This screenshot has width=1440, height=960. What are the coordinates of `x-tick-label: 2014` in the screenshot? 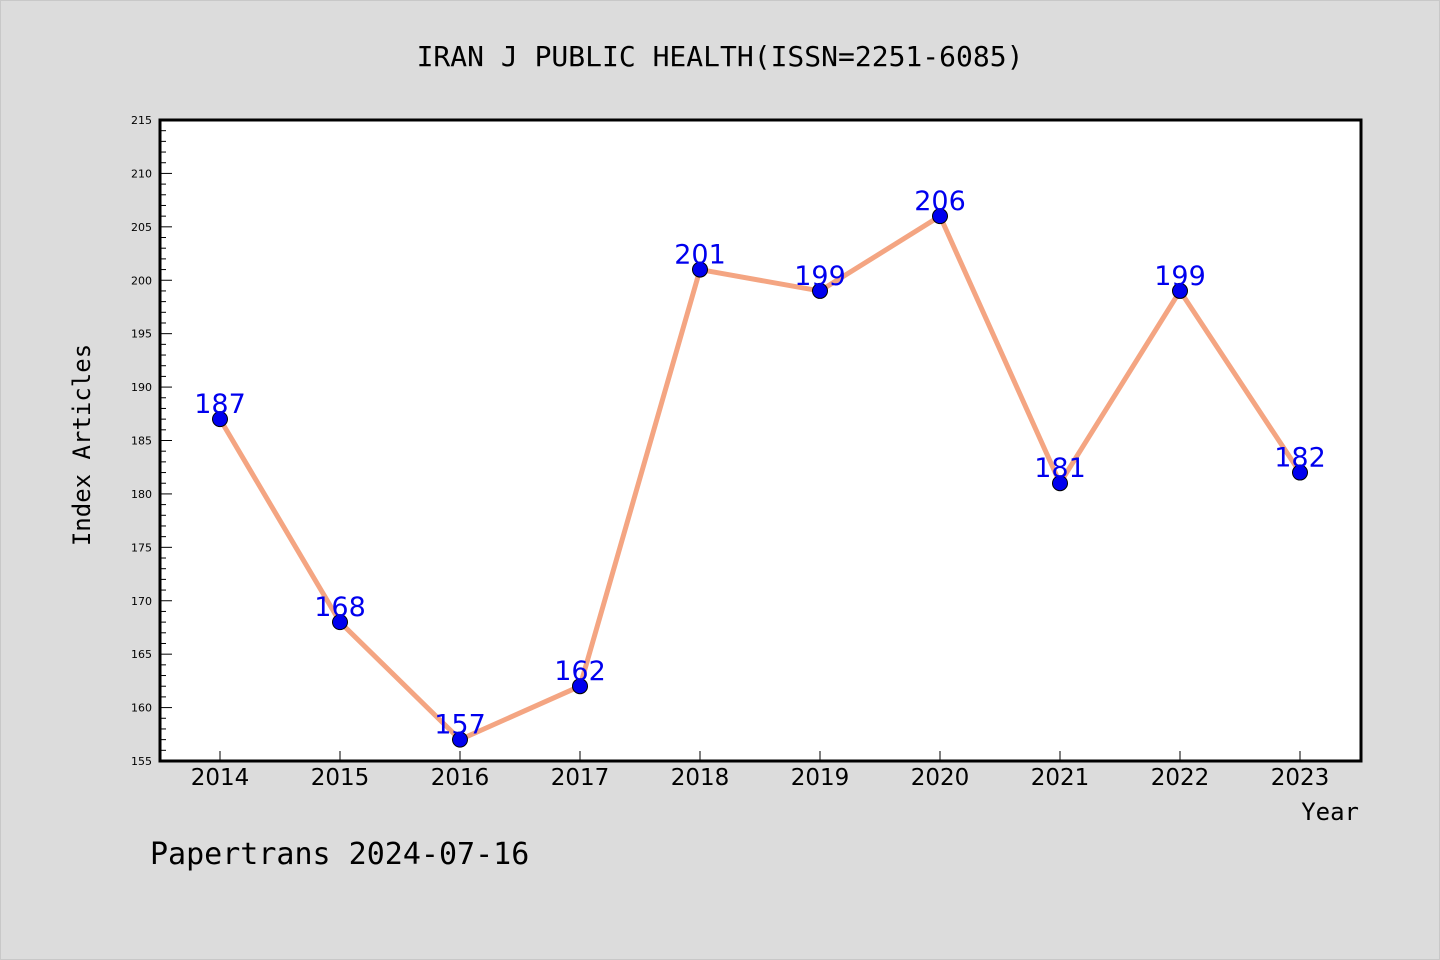 It's located at (220, 778).